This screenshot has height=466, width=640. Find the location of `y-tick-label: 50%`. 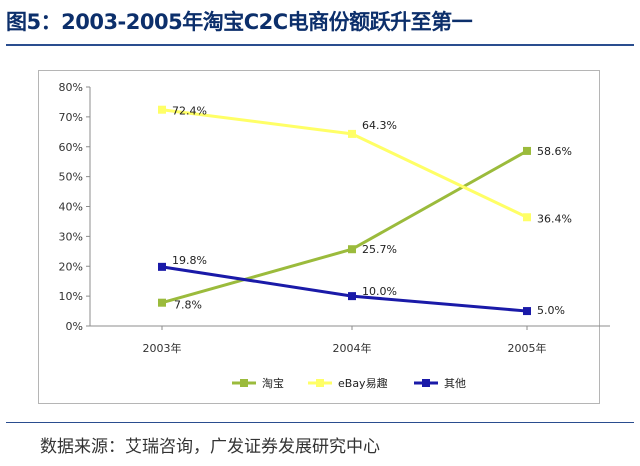

y-tick-label: 50% is located at coordinates (71, 177).